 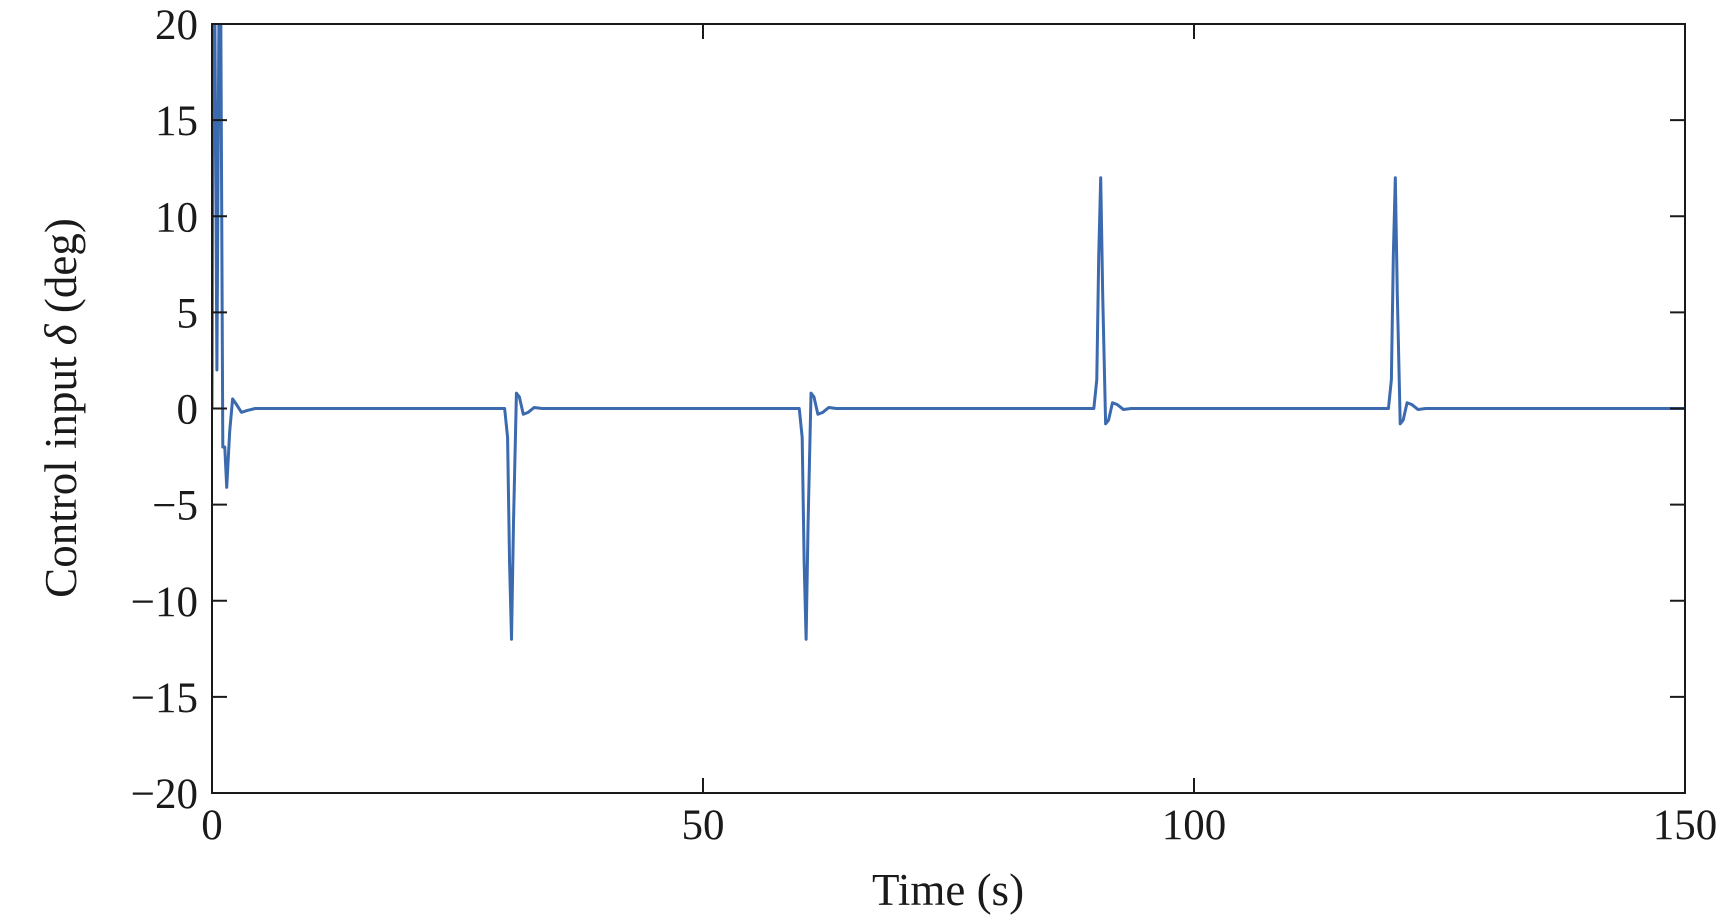 What do you see at coordinates (164, 602) in the screenshot?
I see `y-tick-label: −10` at bounding box center [164, 602].